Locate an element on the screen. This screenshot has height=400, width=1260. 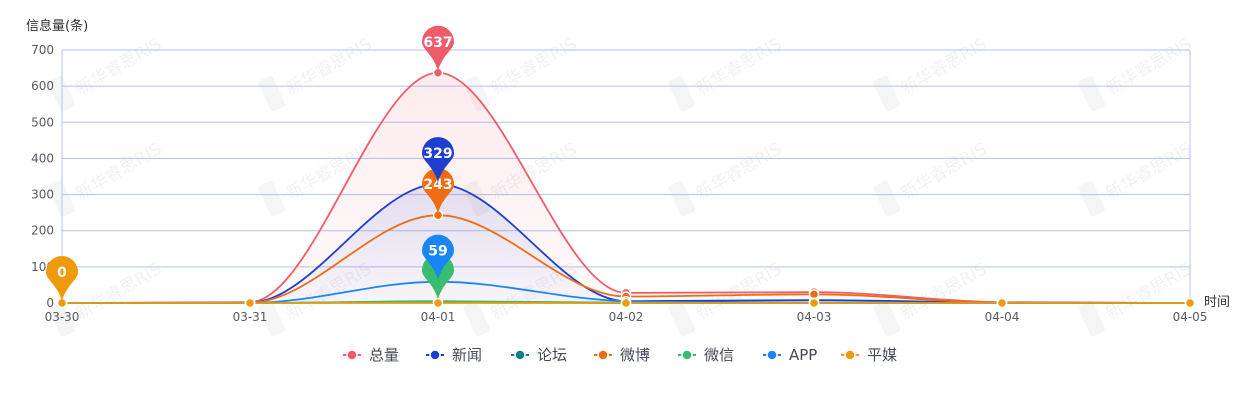
x-tick-label: 03-31 is located at coordinates (250, 317).